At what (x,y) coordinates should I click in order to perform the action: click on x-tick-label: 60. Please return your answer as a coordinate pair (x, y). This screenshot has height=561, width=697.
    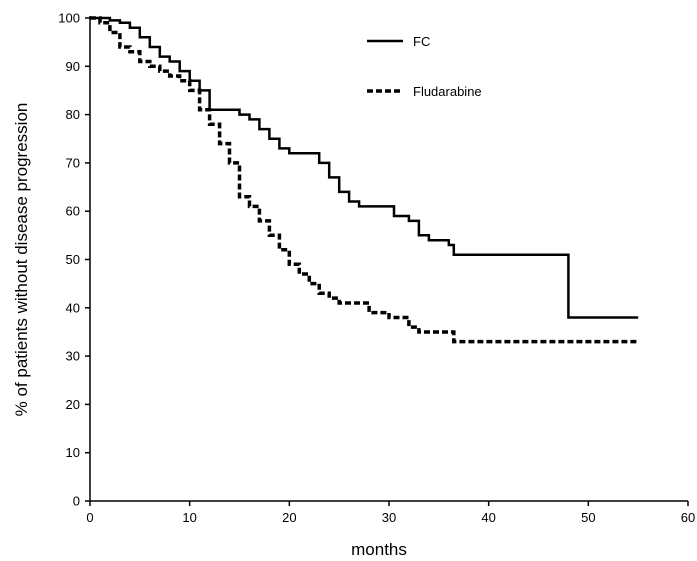
    Looking at the image, I should click on (688, 517).